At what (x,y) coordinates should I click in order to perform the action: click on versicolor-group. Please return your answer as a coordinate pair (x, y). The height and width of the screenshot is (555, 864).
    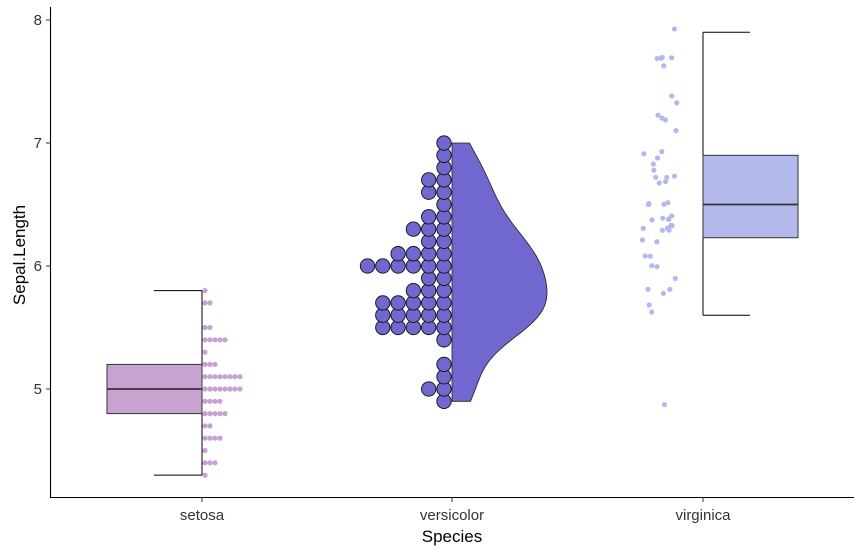
    Looking at the image, I should click on (453, 272).